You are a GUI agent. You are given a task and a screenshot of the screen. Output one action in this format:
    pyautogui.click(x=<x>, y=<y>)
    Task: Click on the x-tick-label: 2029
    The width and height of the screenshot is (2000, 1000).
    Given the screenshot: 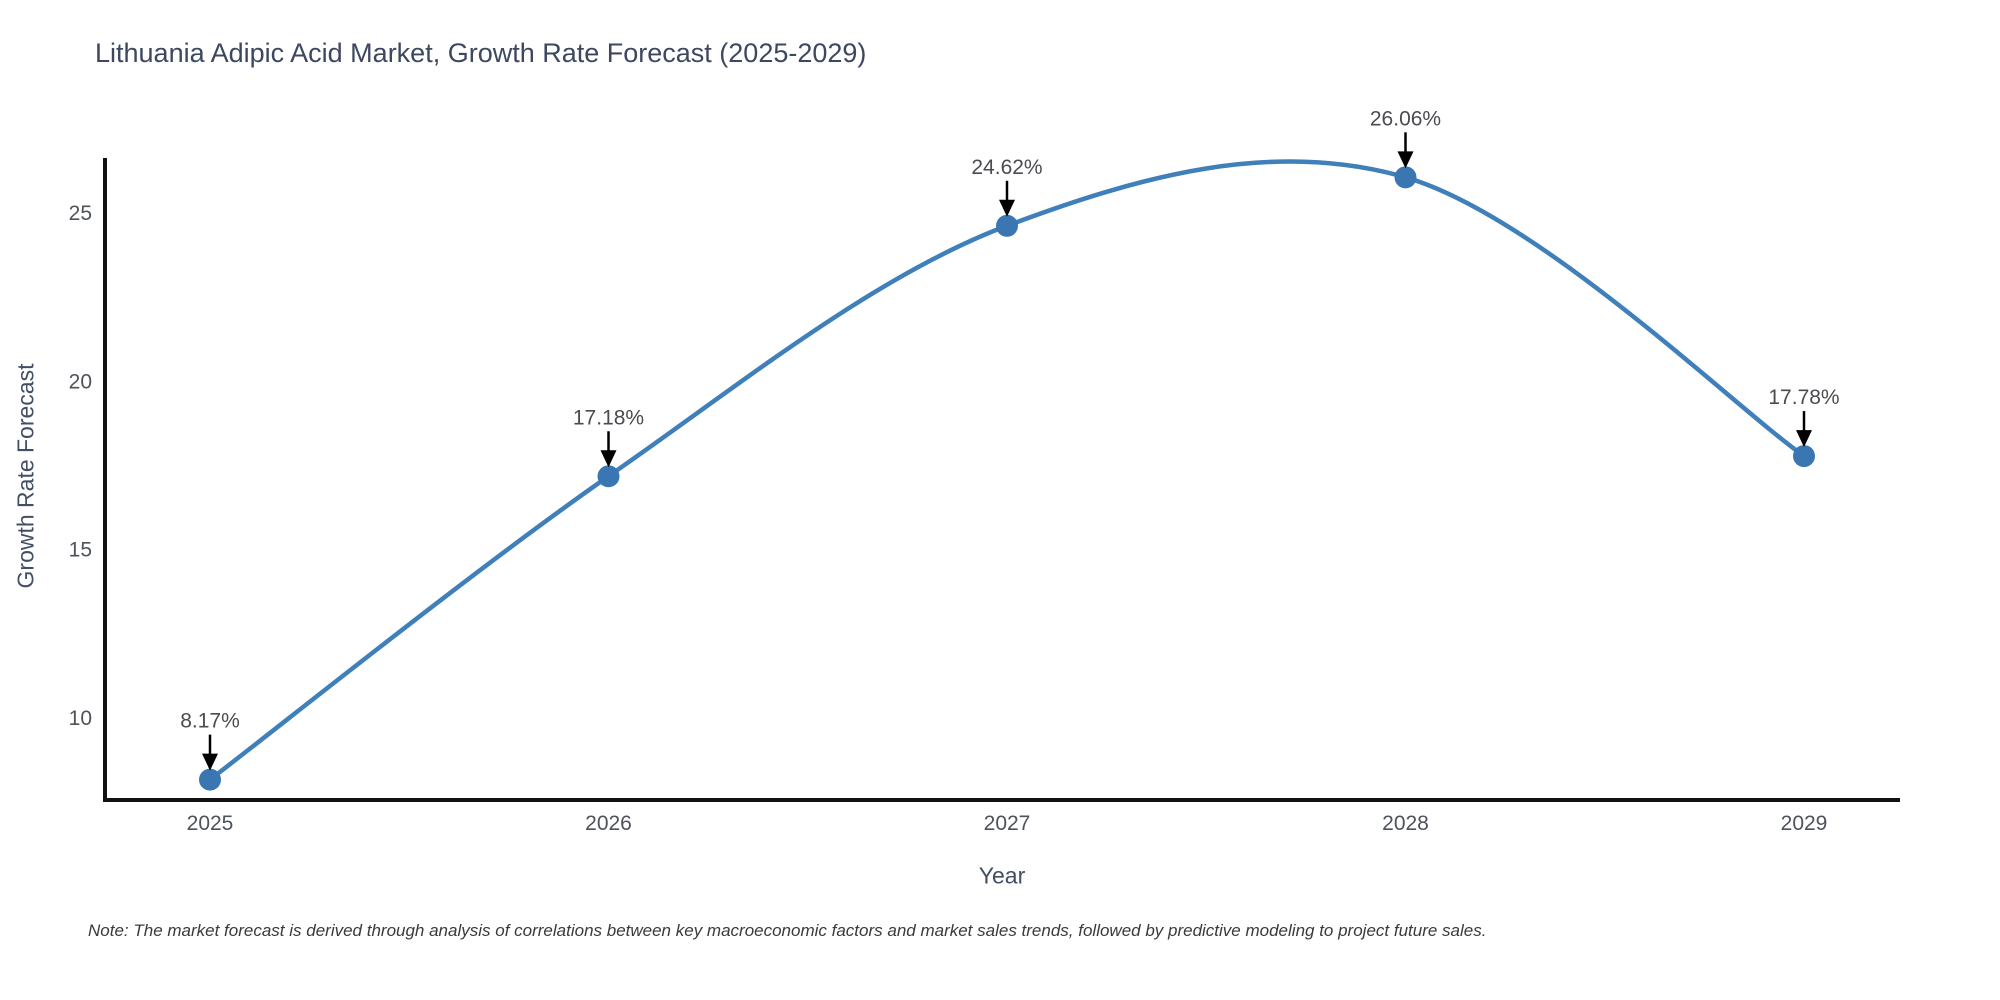 What is the action you would take?
    pyautogui.click(x=1804, y=823)
    